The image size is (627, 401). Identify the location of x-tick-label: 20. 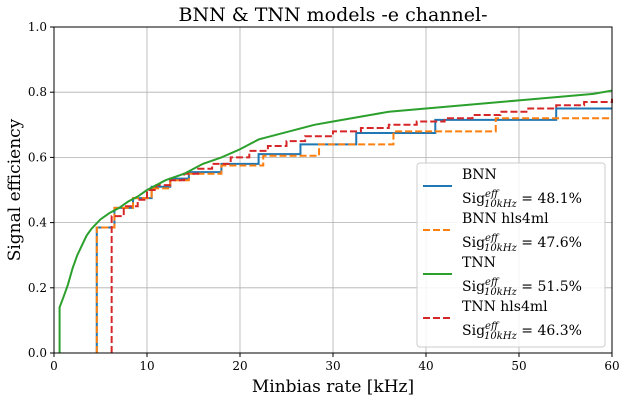
(239, 366).